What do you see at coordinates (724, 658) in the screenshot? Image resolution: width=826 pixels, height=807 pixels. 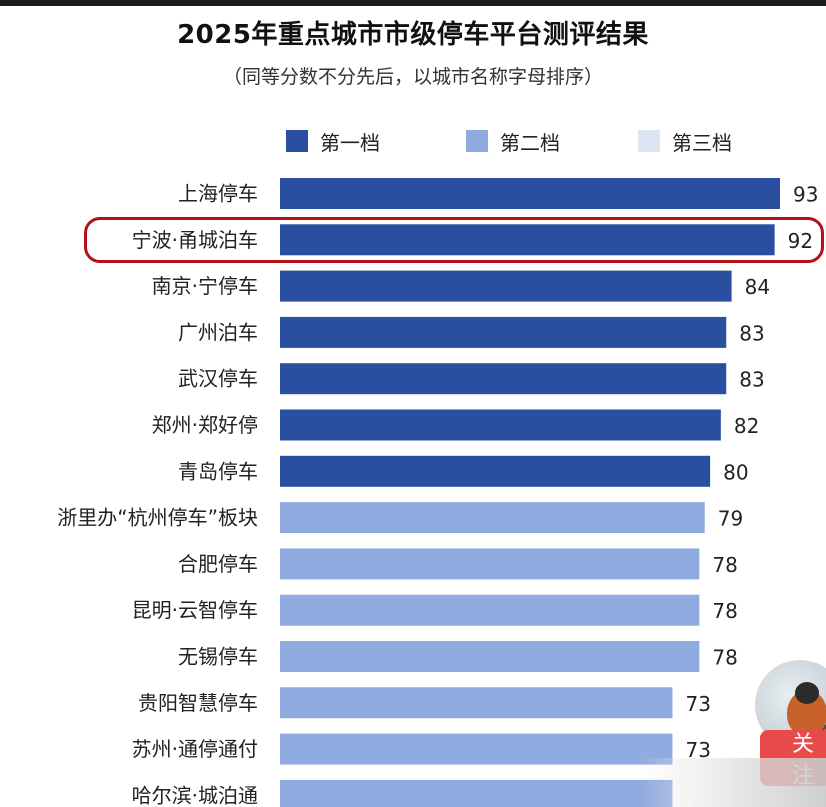 I see `value-label-10: 78` at bounding box center [724, 658].